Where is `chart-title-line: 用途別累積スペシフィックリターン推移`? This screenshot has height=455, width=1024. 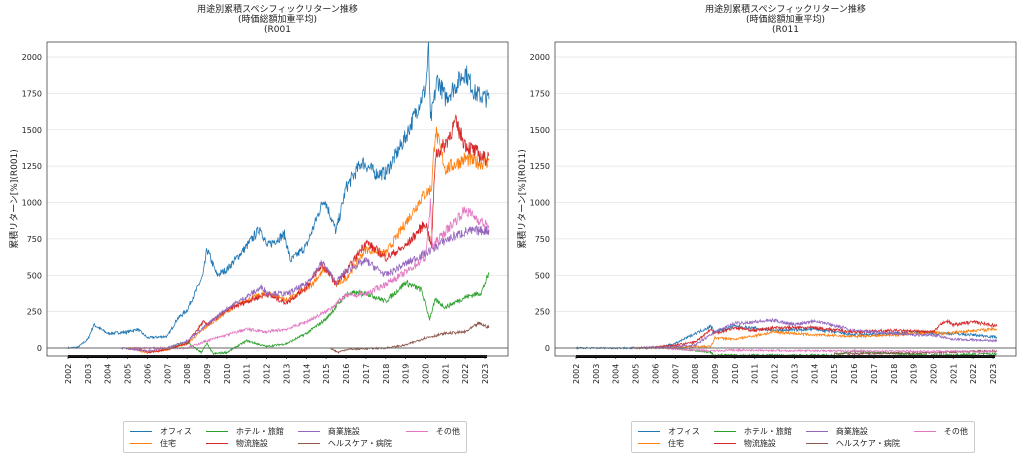
chart-title-line: 用途別累積スペシフィックリターン推移 is located at coordinates (785, 9).